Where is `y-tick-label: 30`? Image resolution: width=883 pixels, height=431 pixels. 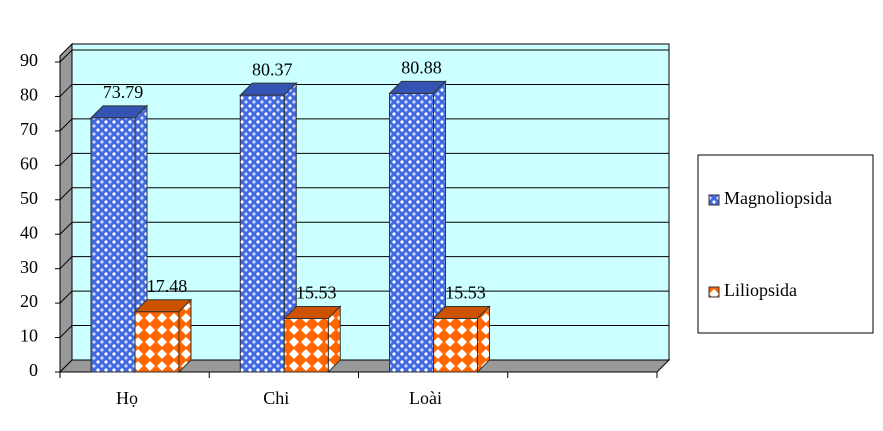
y-tick-label: 30 is located at coordinates (29, 267).